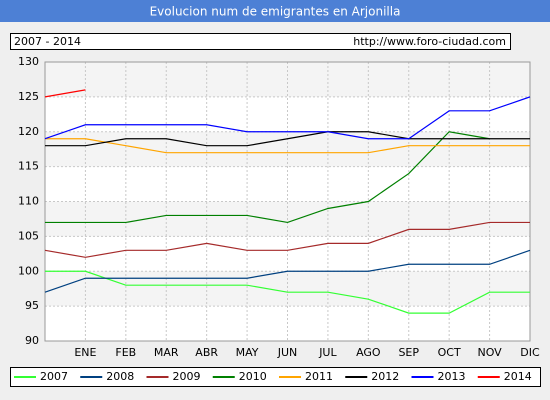  What do you see at coordinates (54, 376) in the screenshot?
I see `legend-label: 2007` at bounding box center [54, 376].